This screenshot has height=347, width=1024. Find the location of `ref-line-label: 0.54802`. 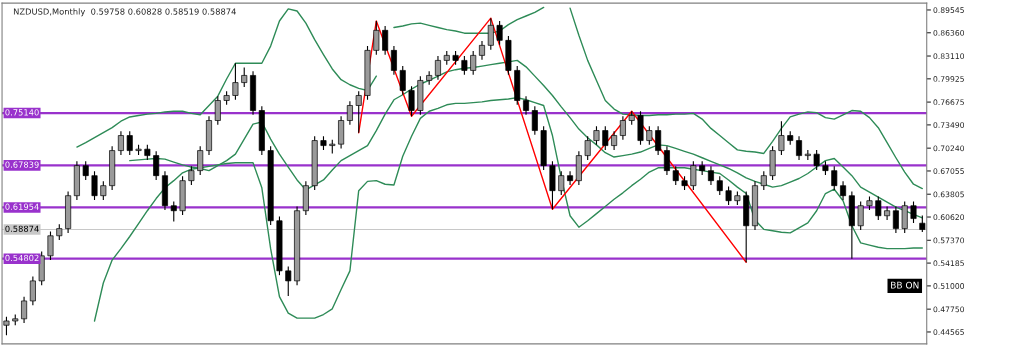

ref-line-label: 0.54802 is located at coordinates (22, 258).